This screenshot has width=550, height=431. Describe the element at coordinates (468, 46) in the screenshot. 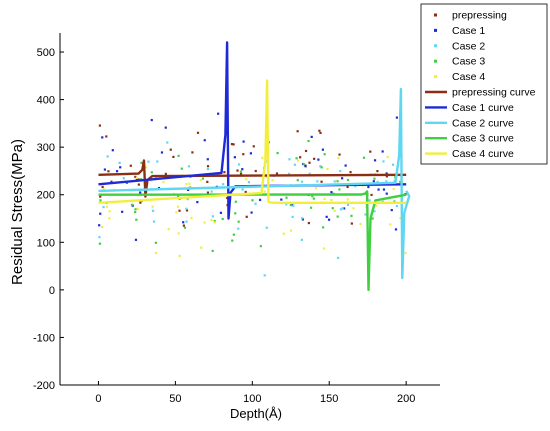

I see `legend-label: Case 2` at that location.